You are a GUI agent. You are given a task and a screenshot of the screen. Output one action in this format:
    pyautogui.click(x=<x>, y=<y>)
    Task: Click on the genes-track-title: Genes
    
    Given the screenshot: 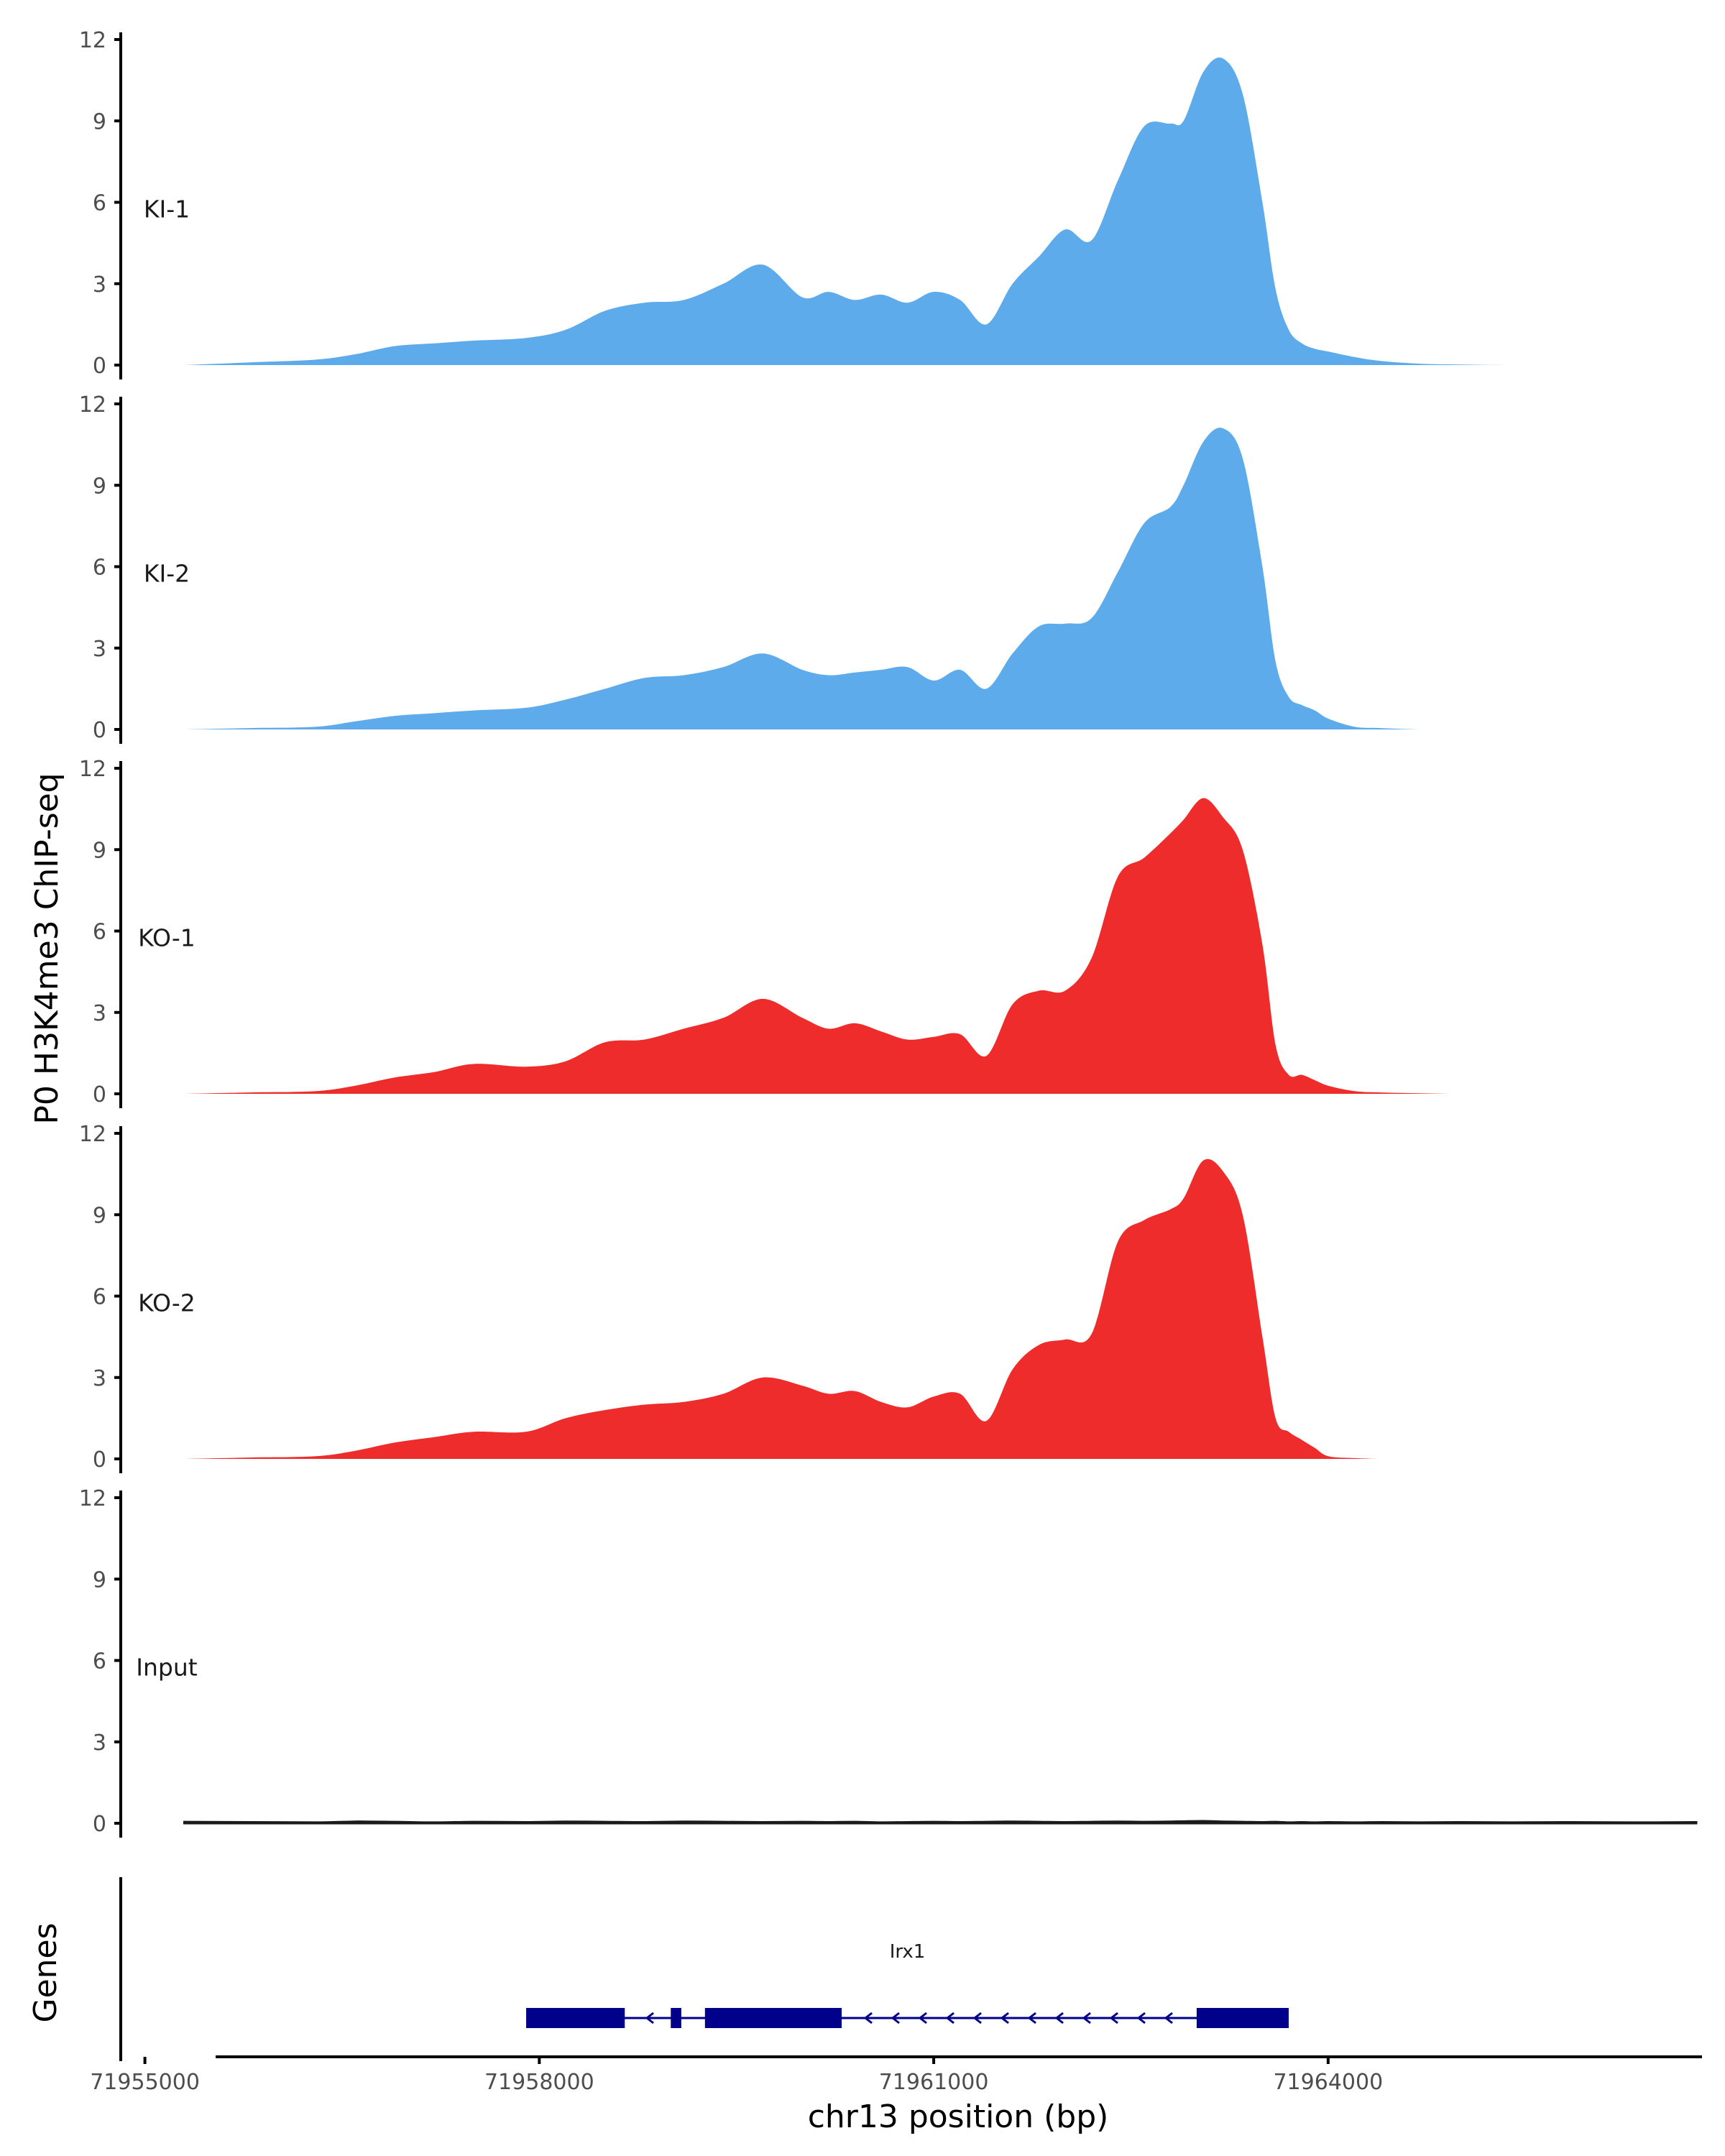 What is the action you would take?
    pyautogui.click(x=45, y=1972)
    